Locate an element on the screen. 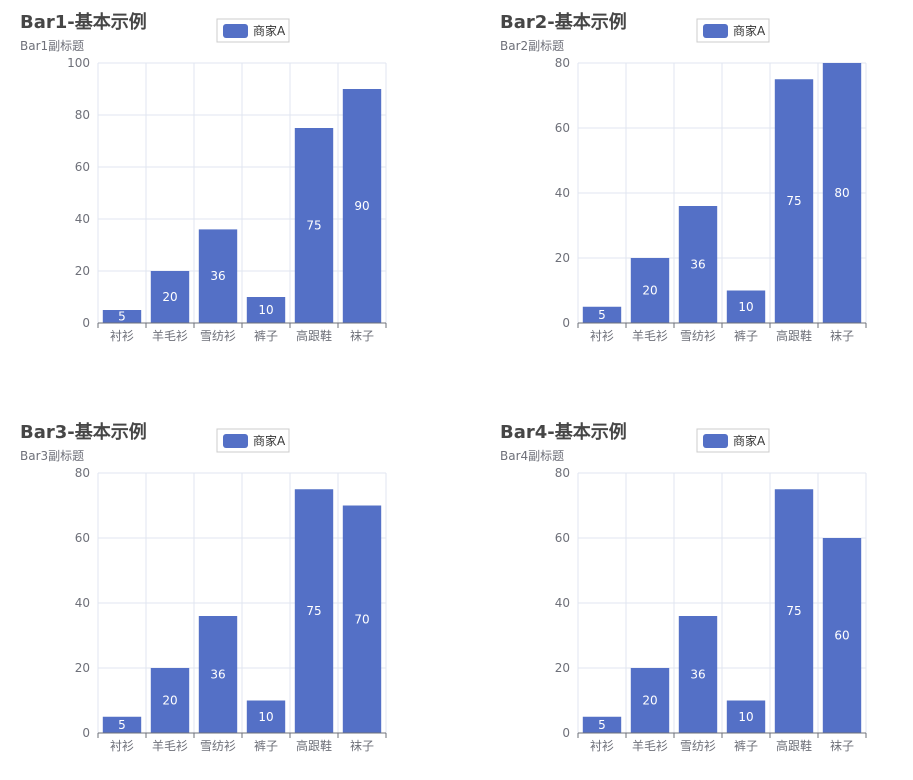 The image size is (913, 780). data-label: 60 is located at coordinates (841, 636).